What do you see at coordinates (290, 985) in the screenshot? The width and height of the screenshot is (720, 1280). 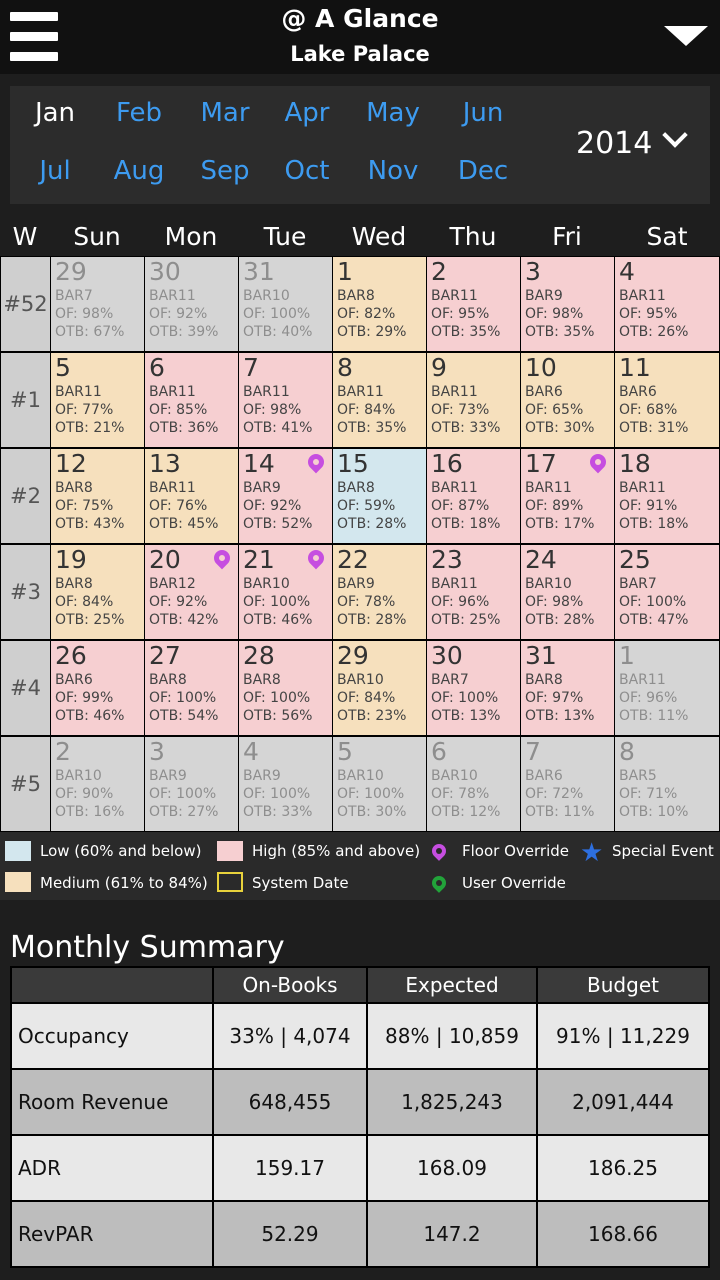 I see `summary-column-header: On-Books` at bounding box center [290, 985].